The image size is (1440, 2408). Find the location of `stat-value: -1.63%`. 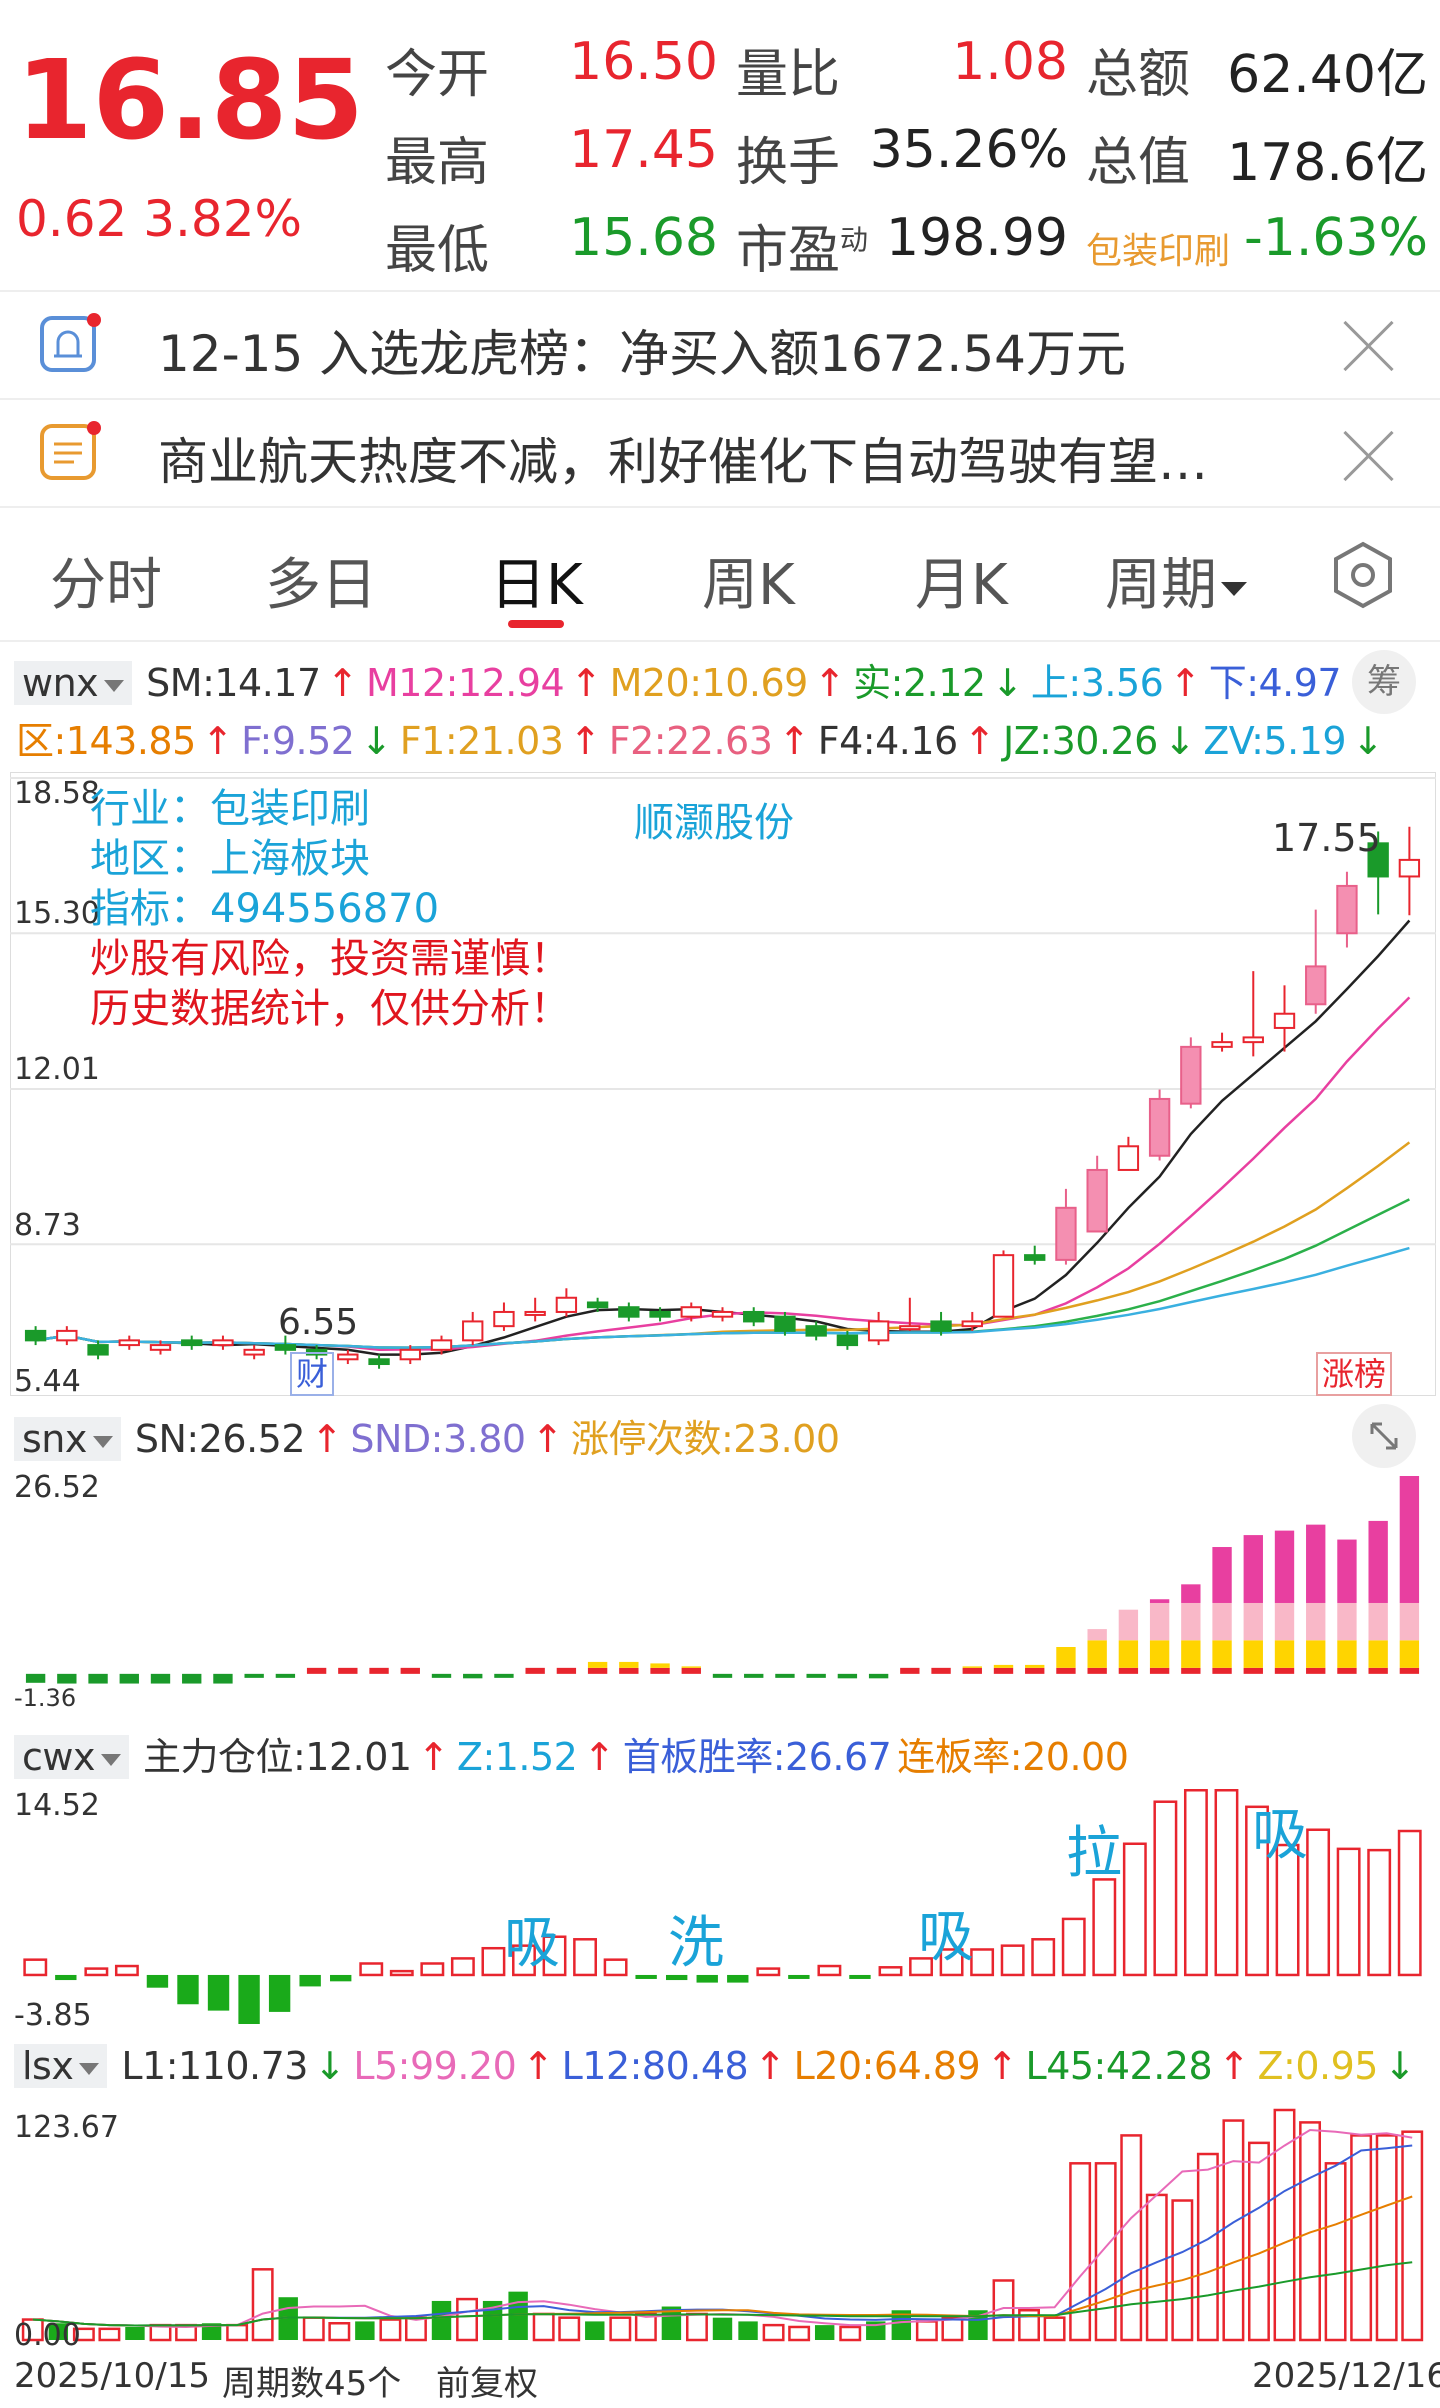

stat-value: -1.63% is located at coordinates (1336, 238).